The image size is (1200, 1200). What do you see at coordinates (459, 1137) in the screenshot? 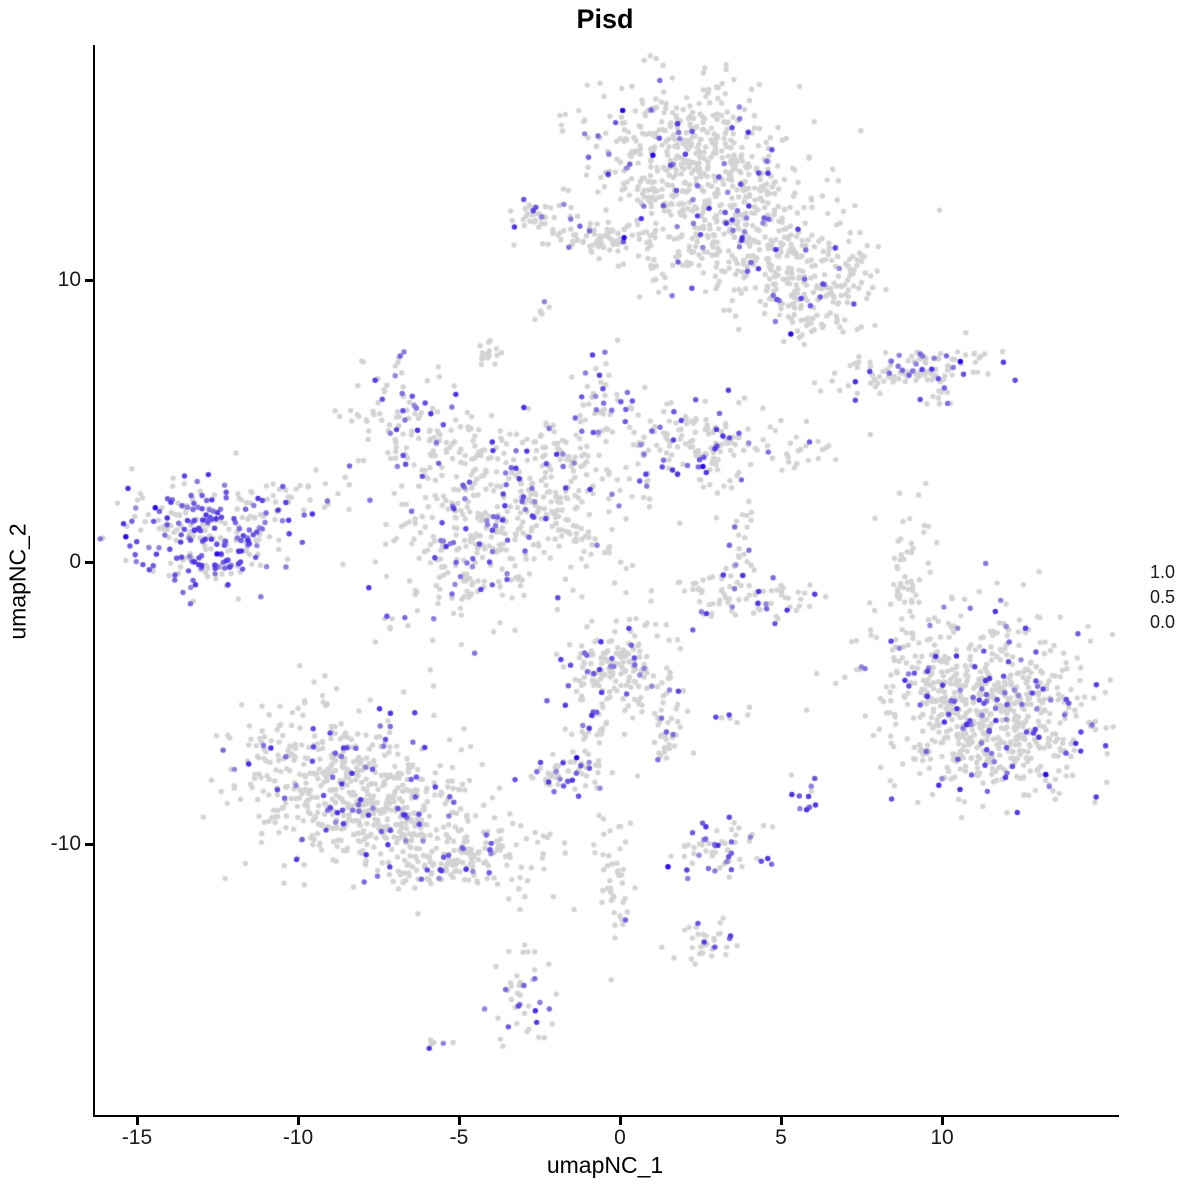
I see `x-tick-label: -5` at bounding box center [459, 1137].